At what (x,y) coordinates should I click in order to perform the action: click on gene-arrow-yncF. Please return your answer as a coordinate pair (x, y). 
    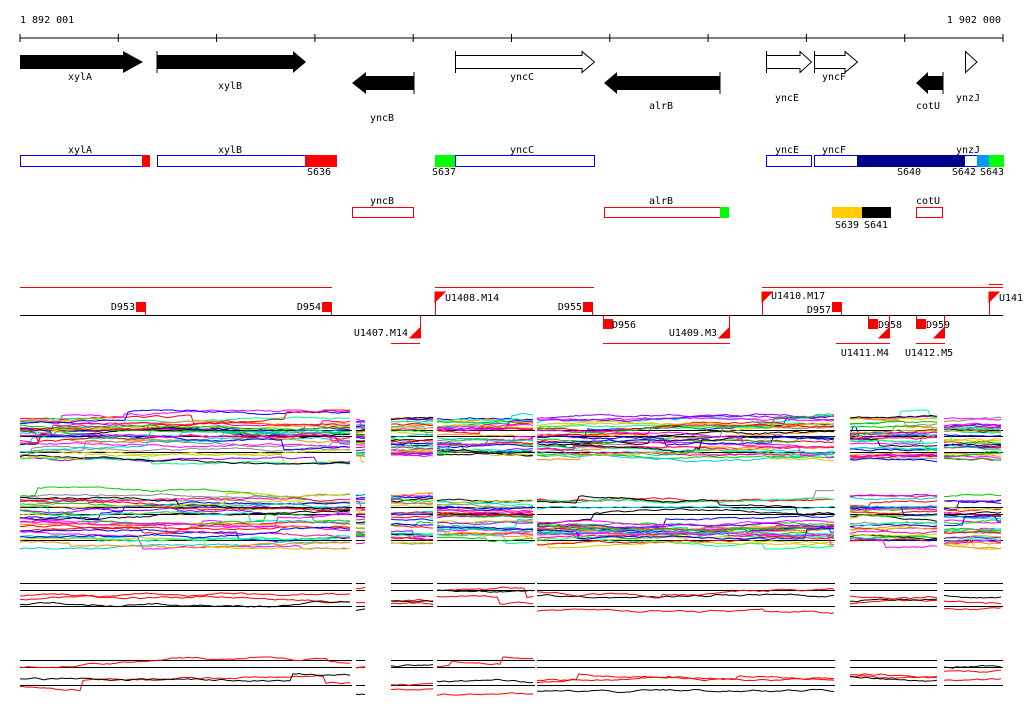
    Looking at the image, I should click on (836, 62).